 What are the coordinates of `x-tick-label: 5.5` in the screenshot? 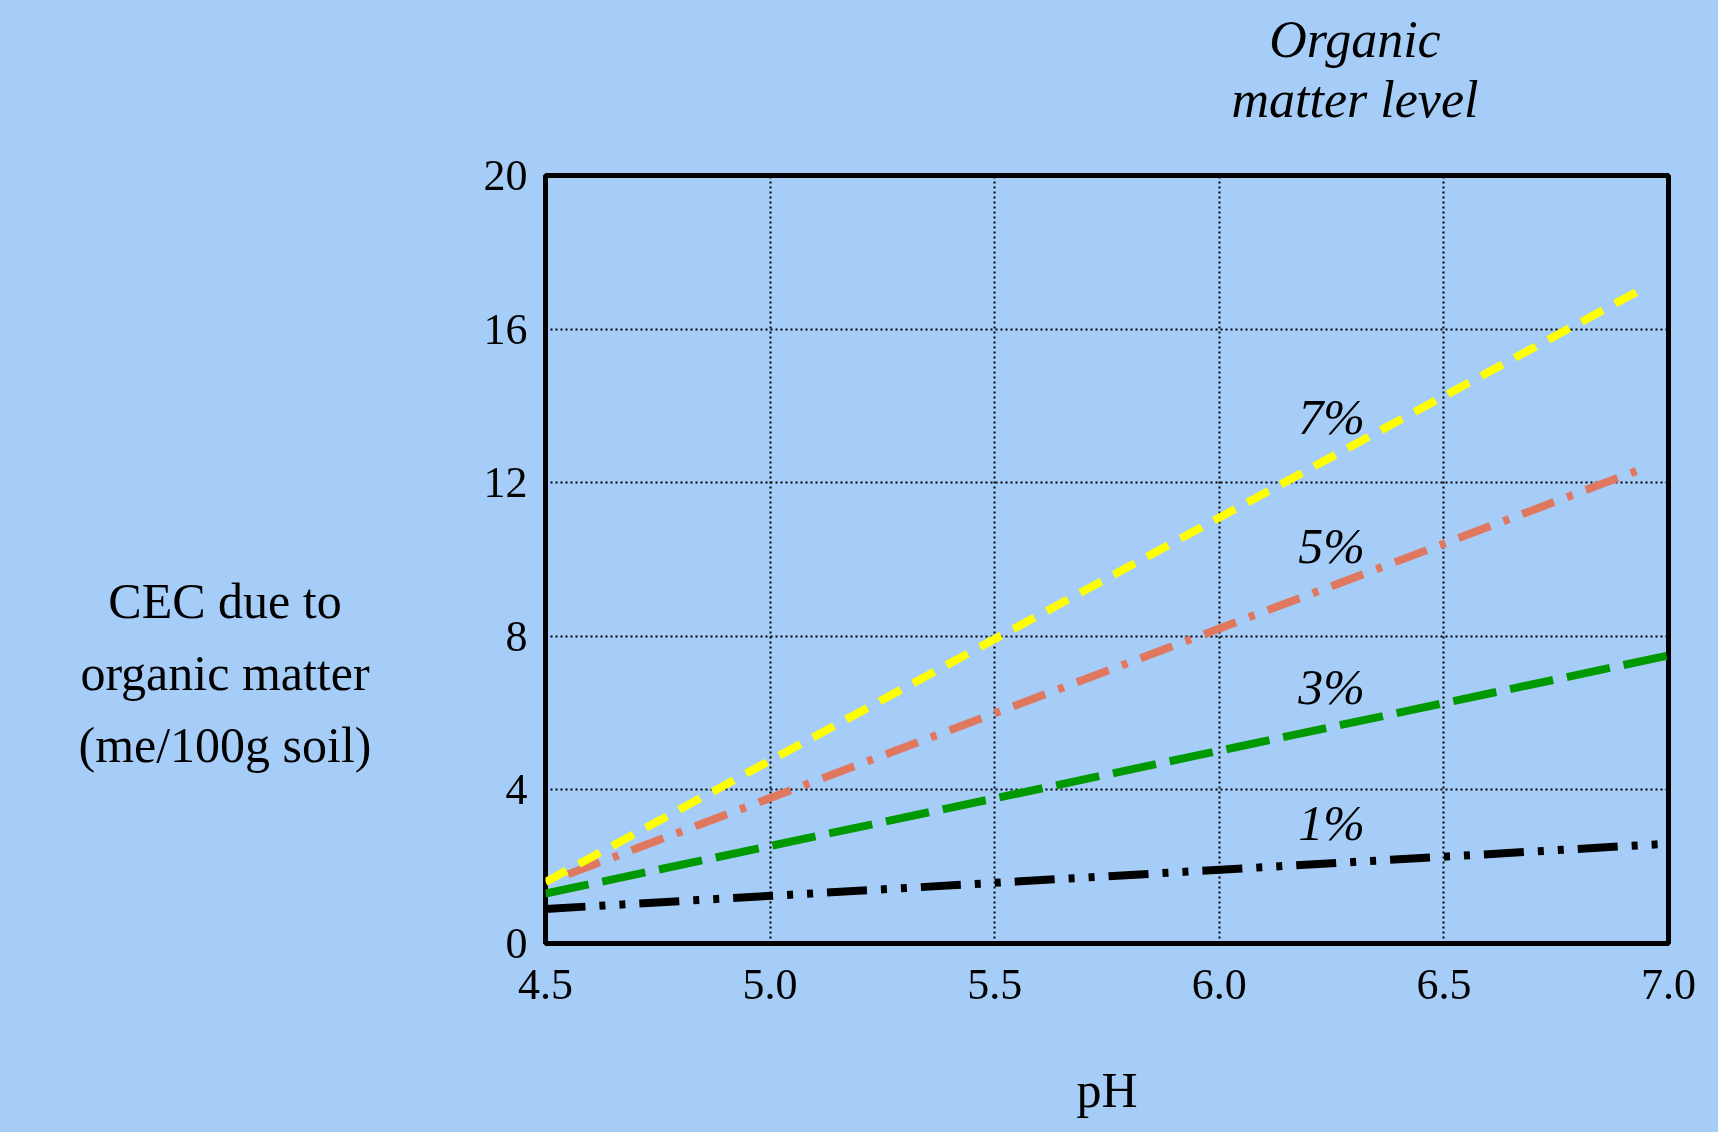 It's located at (995, 984).